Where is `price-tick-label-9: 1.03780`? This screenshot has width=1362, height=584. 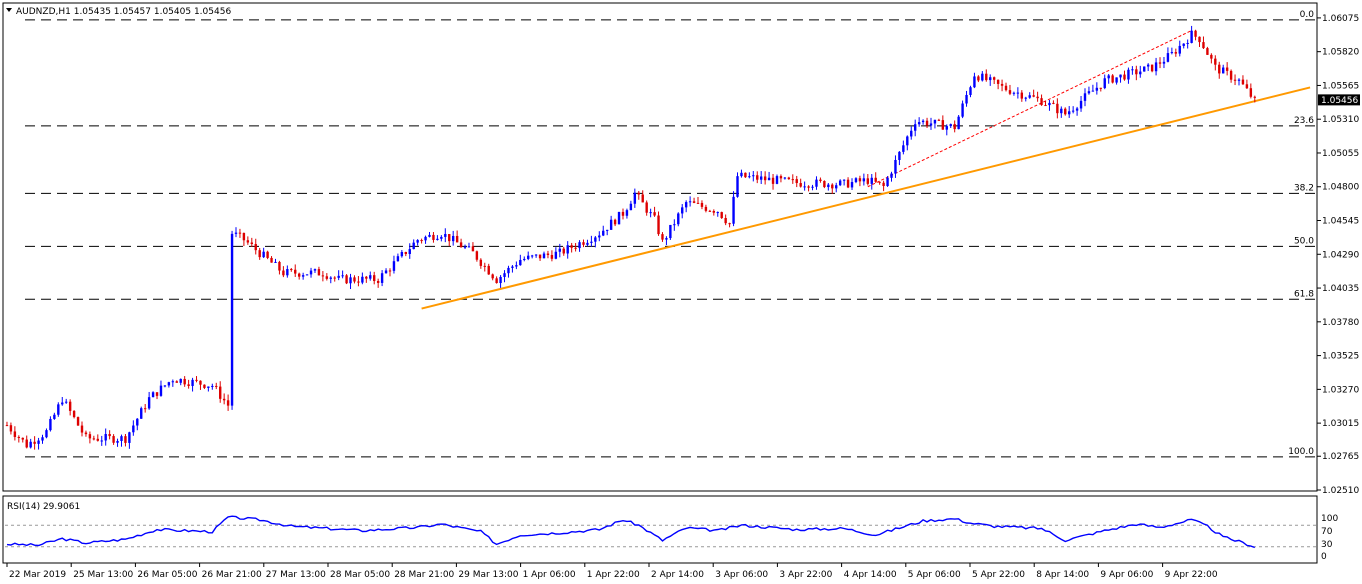
price-tick-label-9: 1.03780 is located at coordinates (1340, 323).